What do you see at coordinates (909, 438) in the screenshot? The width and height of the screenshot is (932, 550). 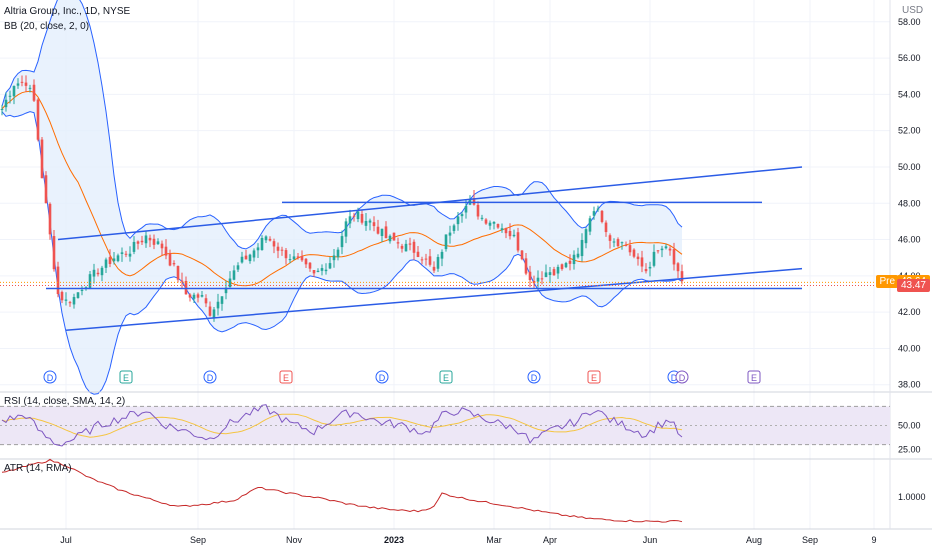 I see `rsi-axis: 50.00 25.00` at bounding box center [909, 438].